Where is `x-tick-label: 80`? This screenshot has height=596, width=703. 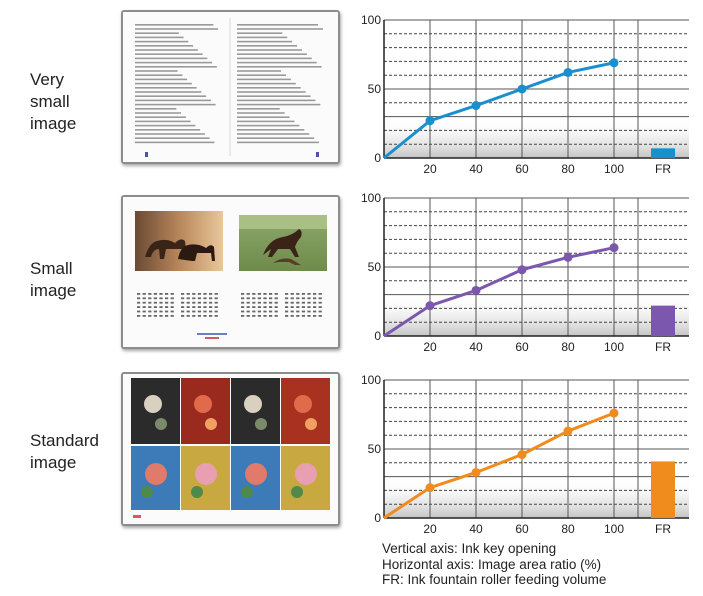
x-tick-label: 80 is located at coordinates (568, 347).